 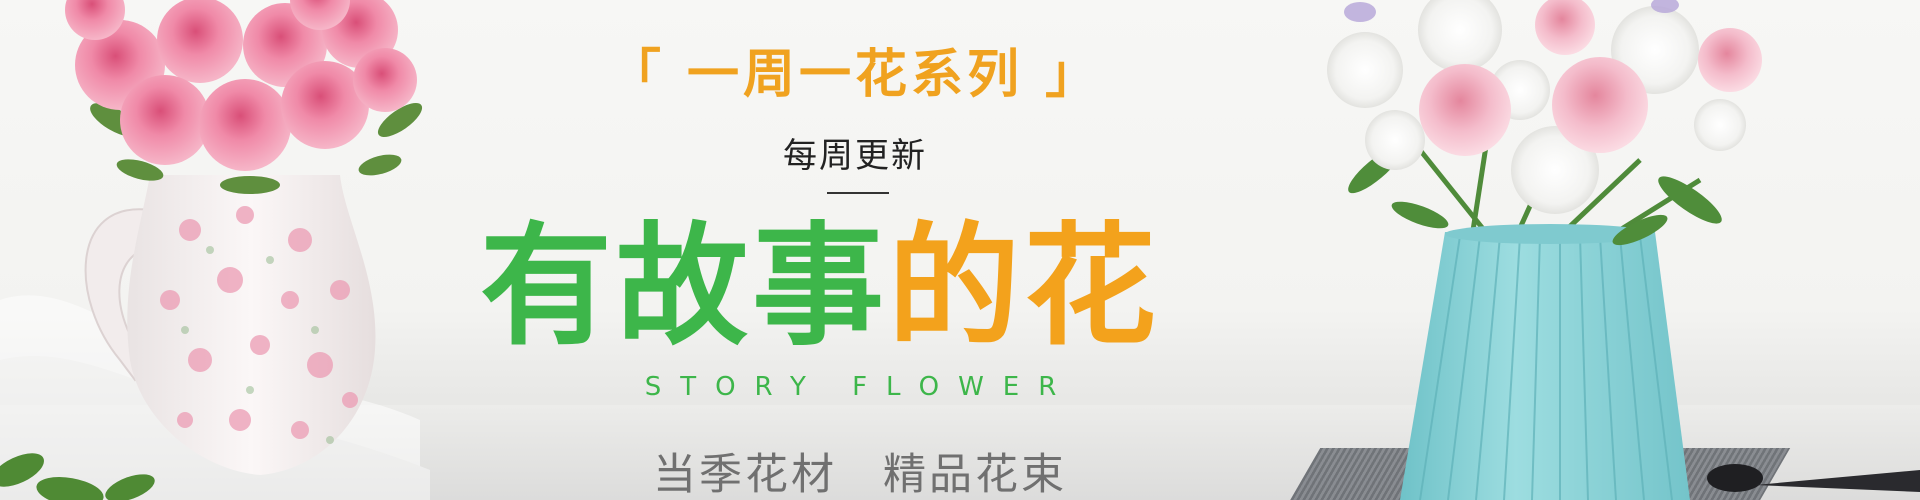 I want to click on weekly-update-label: 每周更新, so click(x=855, y=156).